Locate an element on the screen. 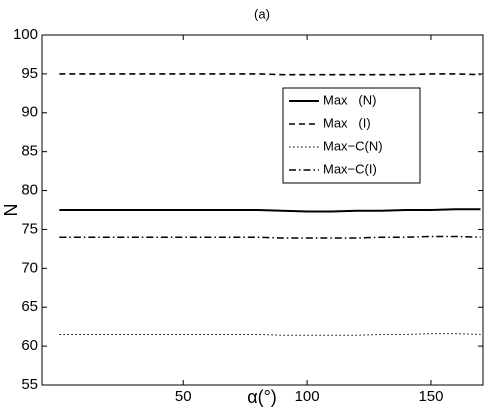 This screenshot has width=490, height=413. x-tick-label: 50 is located at coordinates (183, 396).